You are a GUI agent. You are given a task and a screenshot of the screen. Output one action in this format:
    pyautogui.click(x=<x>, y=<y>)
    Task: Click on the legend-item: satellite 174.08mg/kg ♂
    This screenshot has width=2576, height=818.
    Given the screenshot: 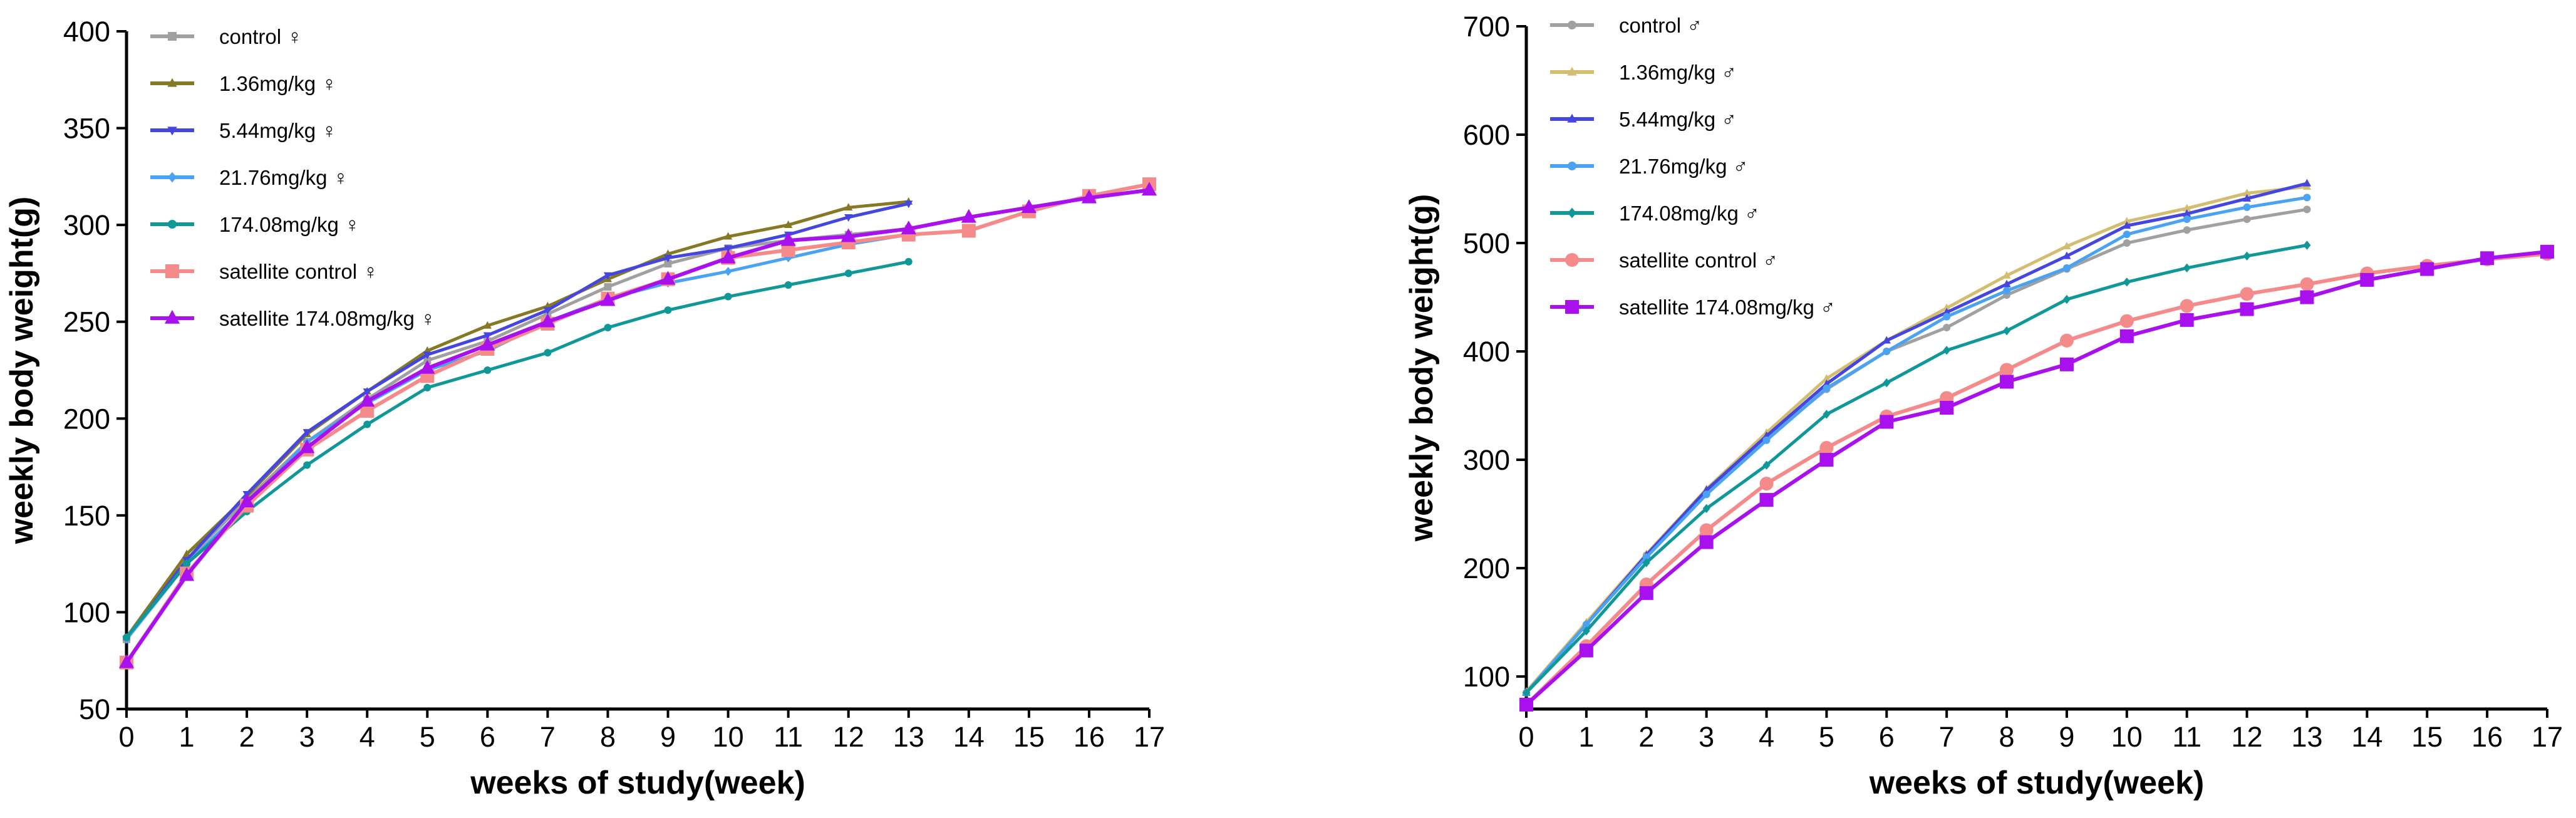 What is the action you would take?
    pyautogui.click(x=1693, y=308)
    